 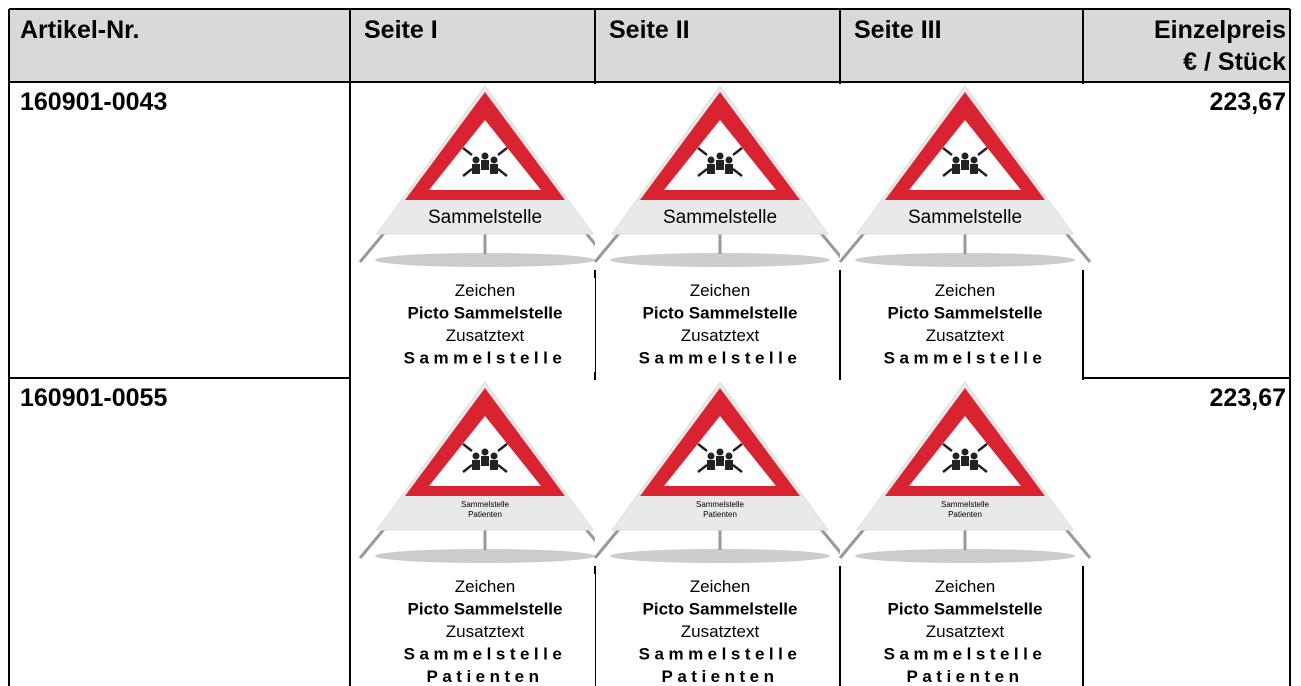 What do you see at coordinates (93, 102) in the screenshot?
I see `article-number: 160901-0043` at bounding box center [93, 102].